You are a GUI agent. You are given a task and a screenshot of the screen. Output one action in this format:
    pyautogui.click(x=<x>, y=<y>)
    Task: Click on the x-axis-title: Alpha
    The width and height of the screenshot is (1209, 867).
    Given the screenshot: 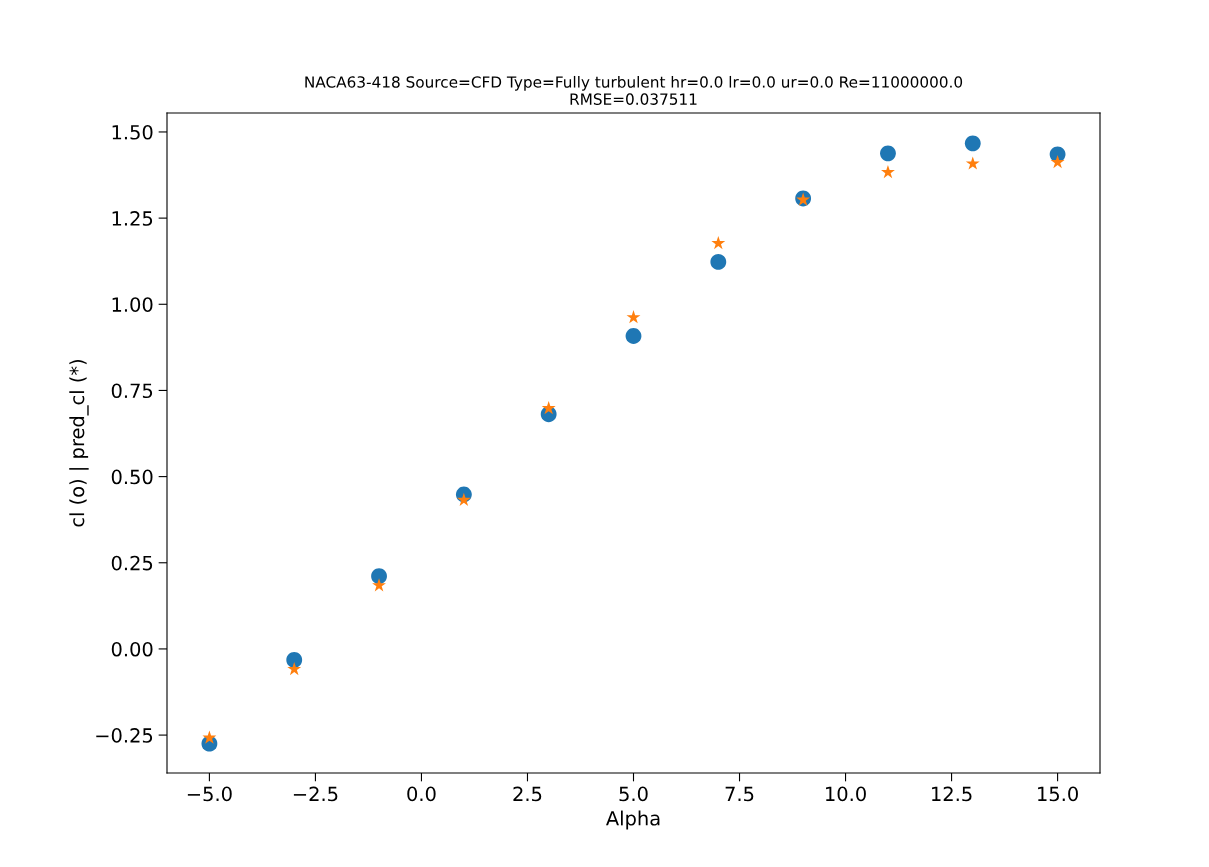 What is the action you would take?
    pyautogui.click(x=633, y=820)
    